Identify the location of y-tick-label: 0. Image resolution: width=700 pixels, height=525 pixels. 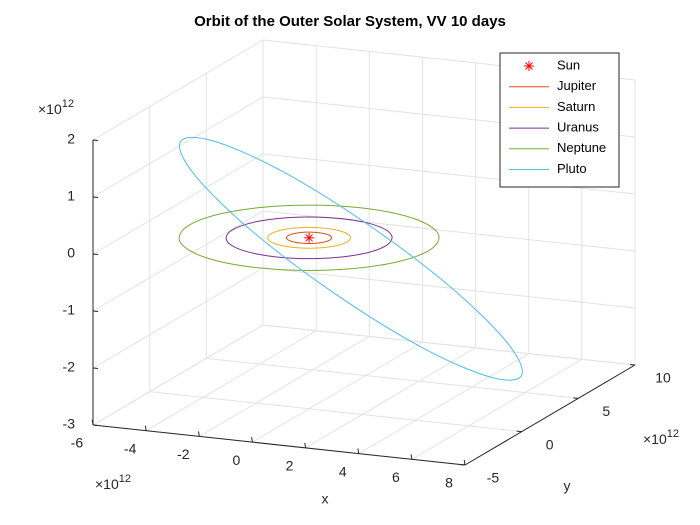
(550, 444).